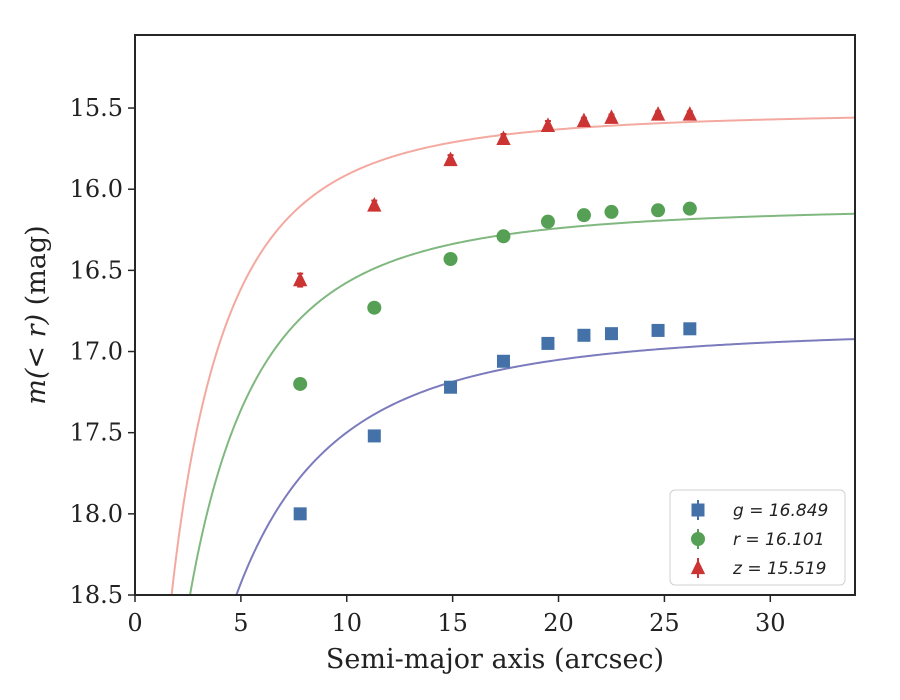  Describe the element at coordinates (779, 540) in the screenshot. I see `legend-label-r: r = 16.101` at that location.